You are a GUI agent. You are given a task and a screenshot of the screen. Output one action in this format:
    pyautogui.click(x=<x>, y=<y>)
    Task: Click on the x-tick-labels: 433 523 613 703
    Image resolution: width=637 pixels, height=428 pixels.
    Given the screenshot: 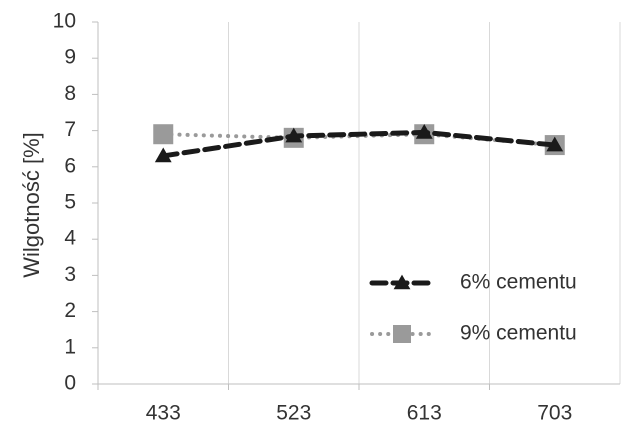 What is the action you would take?
    pyautogui.click(x=334, y=404)
    